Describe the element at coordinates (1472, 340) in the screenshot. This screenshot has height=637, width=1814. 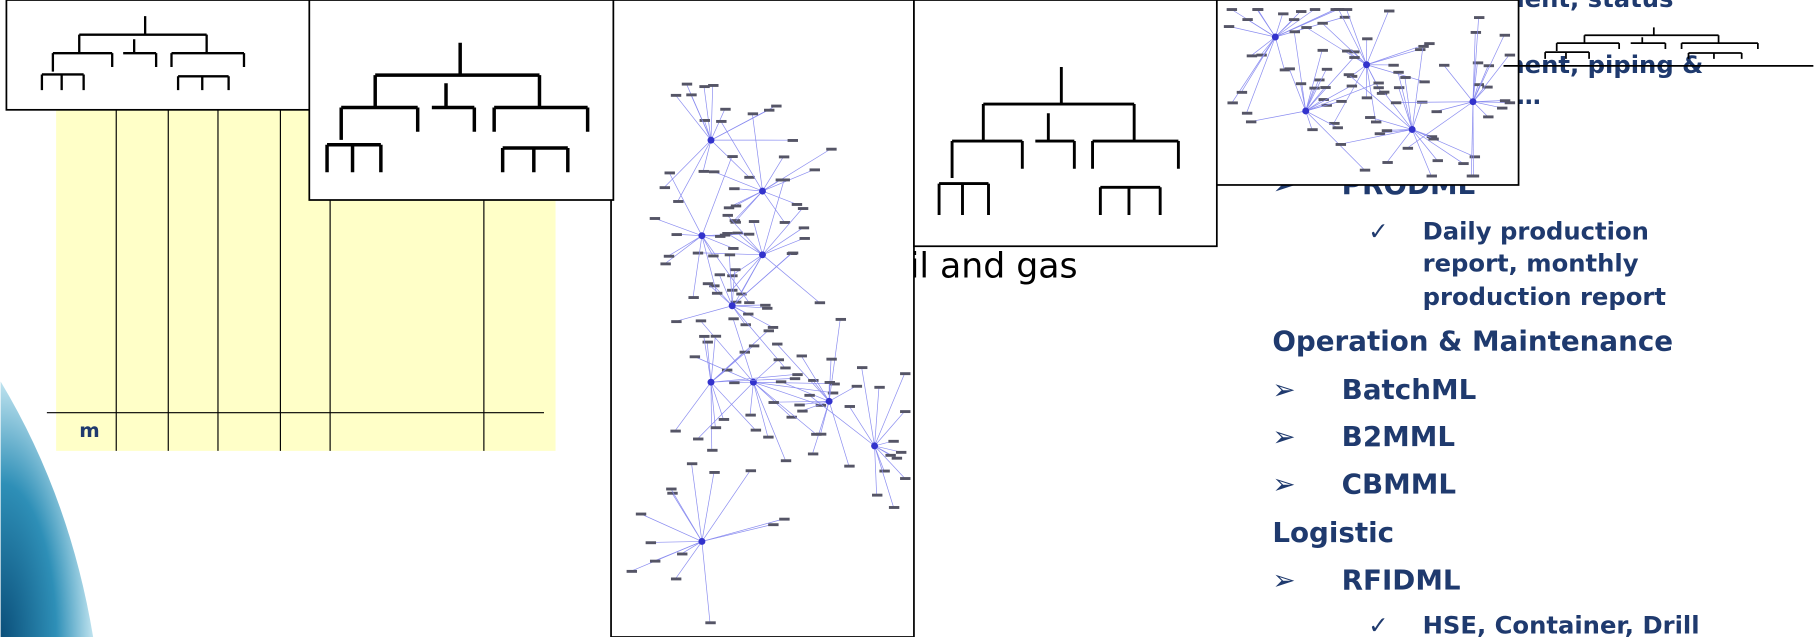
I see `list-text: Operation & Maintenance` at that location.